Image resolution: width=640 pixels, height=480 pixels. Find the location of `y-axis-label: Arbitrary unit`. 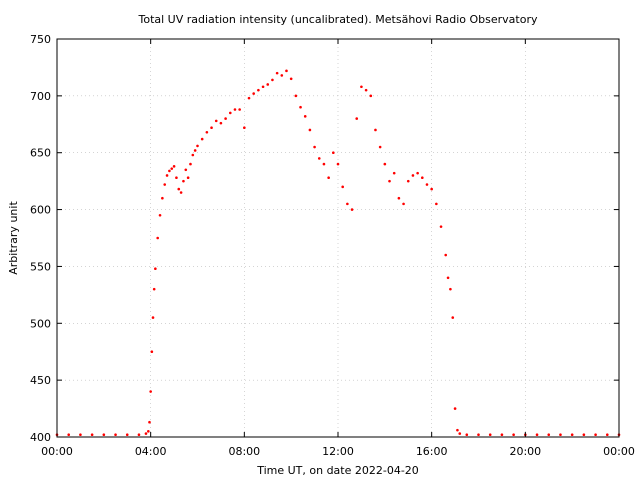

y-axis-label: Arbitrary unit is located at coordinates (13, 238).